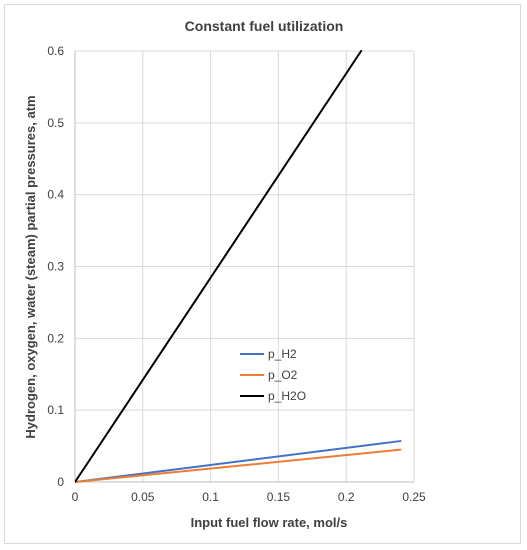 This screenshot has height=550, width=527. I want to click on legend-label: p_O2, so click(283, 375).